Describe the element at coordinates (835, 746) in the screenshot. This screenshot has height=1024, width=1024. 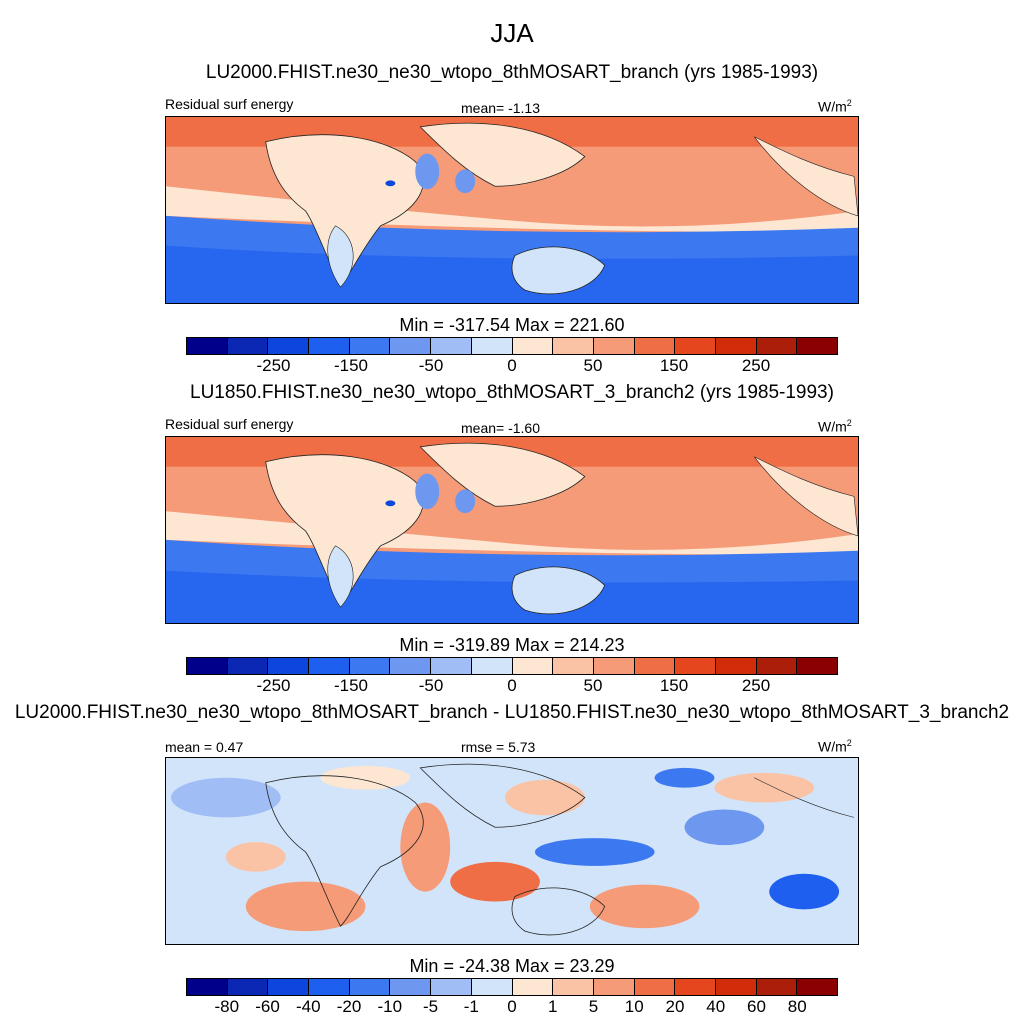
I see `panel3-units: W/m2` at that location.